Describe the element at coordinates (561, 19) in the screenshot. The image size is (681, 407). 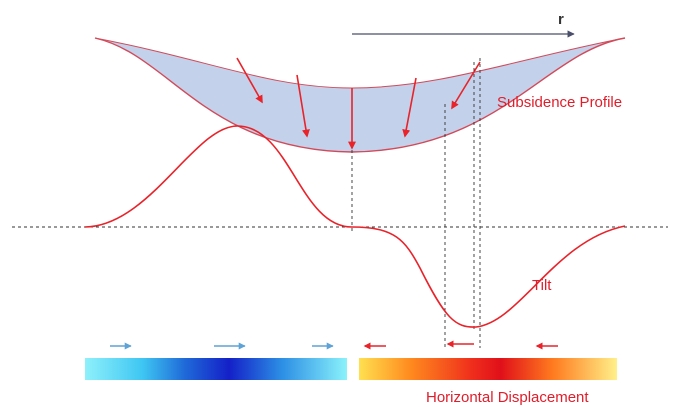
I see `r-axis-label: r` at that location.